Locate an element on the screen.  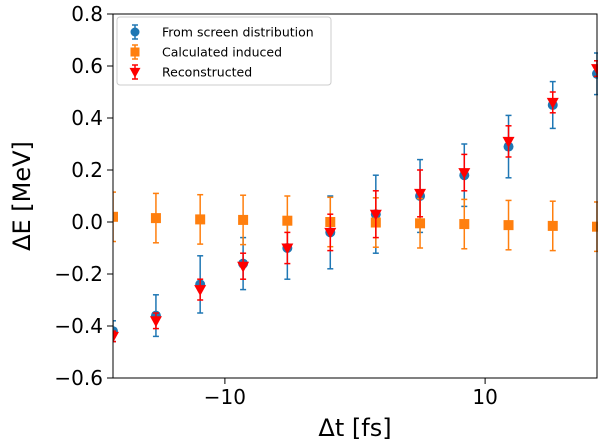
legend-box is located at coordinates (224, 51).